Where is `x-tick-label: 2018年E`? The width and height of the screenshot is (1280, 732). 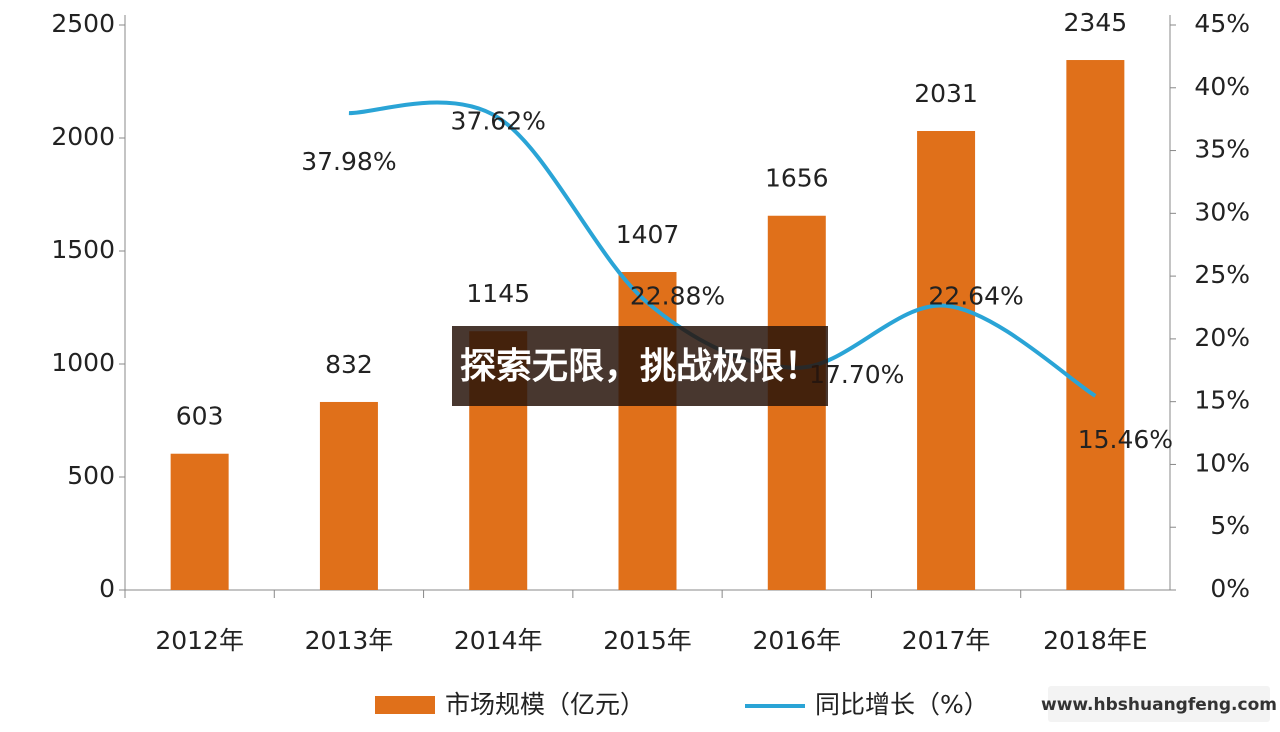 x-tick-label: 2018年E is located at coordinates (1095, 640).